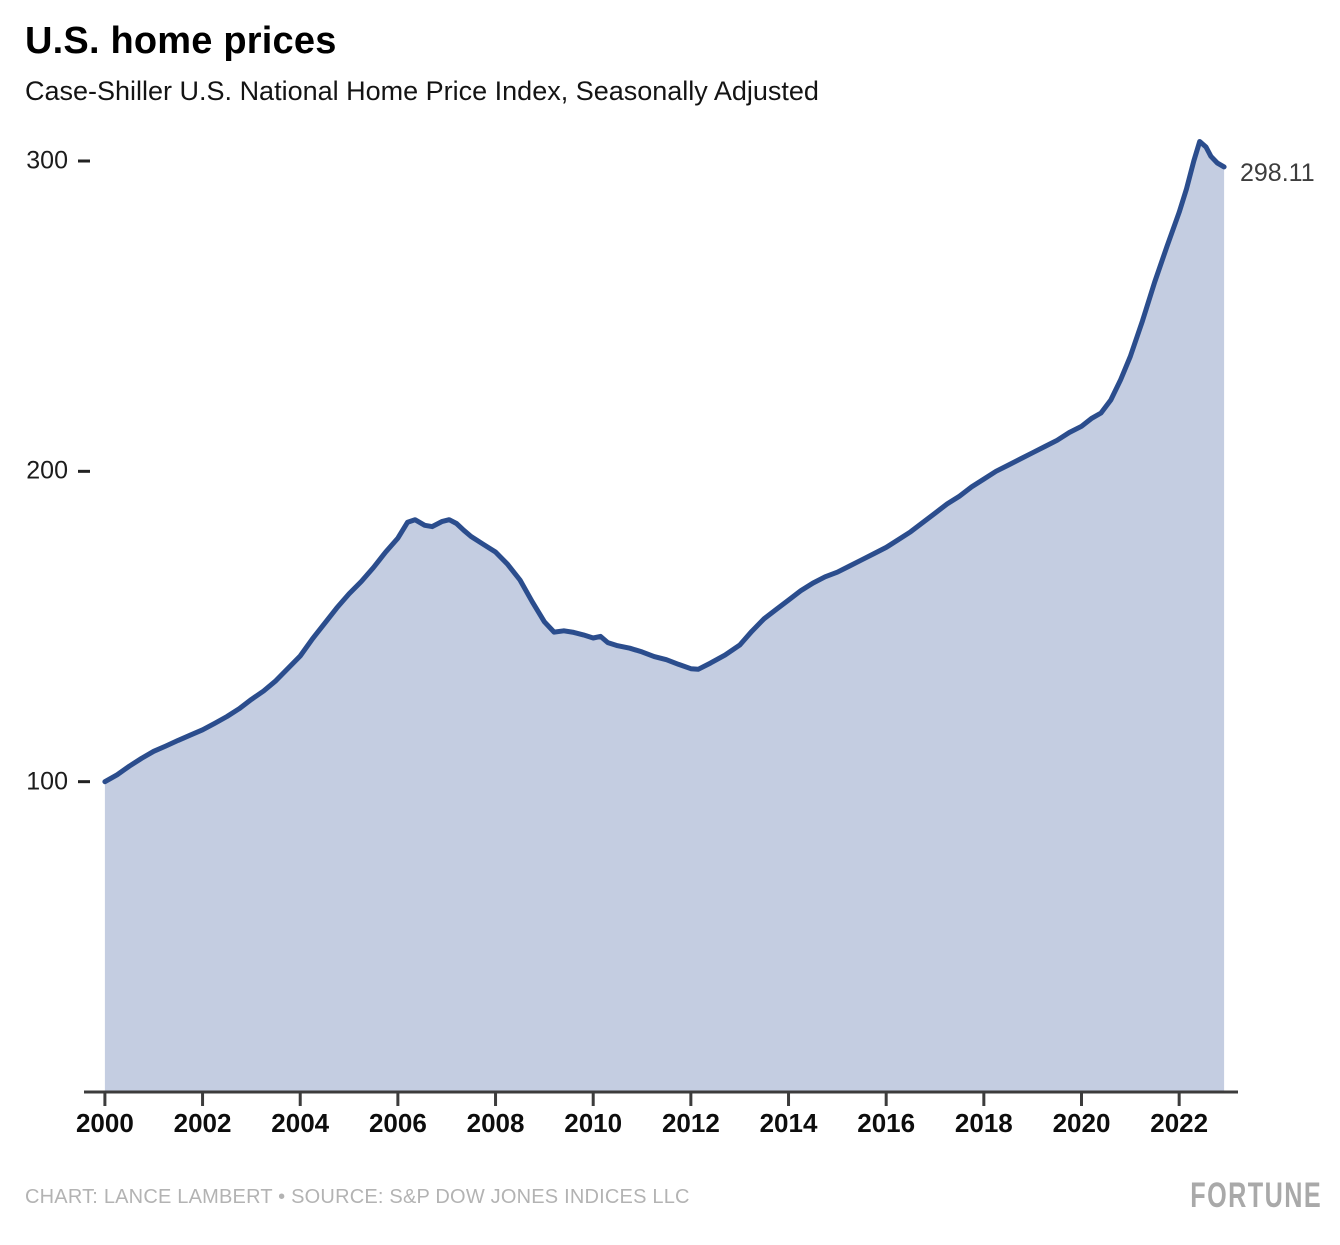 This screenshot has height=1245, width=1340. What do you see at coordinates (397, 1123) in the screenshot?
I see `x-tick-label: 2006` at bounding box center [397, 1123].